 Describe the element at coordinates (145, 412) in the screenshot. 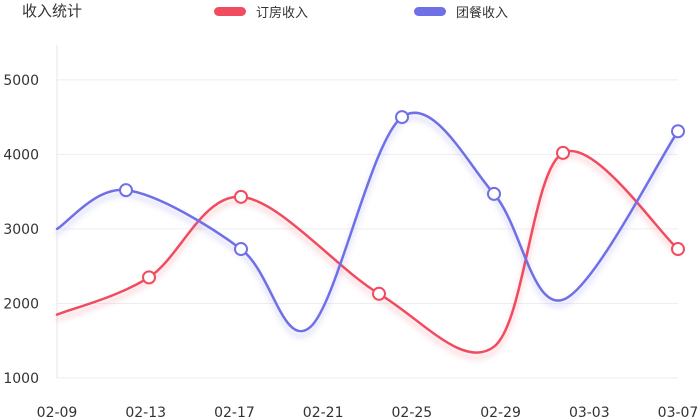

I see `x-tick-label: 02-13` at that location.